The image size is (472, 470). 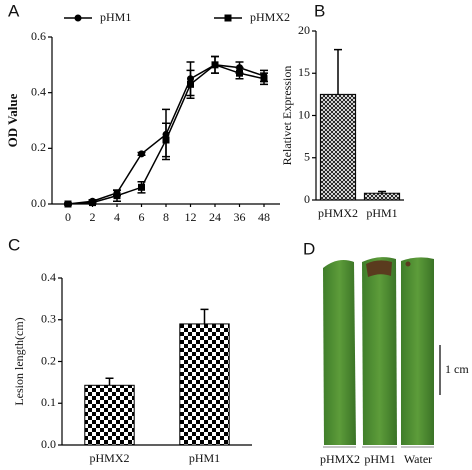 I want to click on y-axis-title: Lesion length(cm), so click(x=19, y=361).